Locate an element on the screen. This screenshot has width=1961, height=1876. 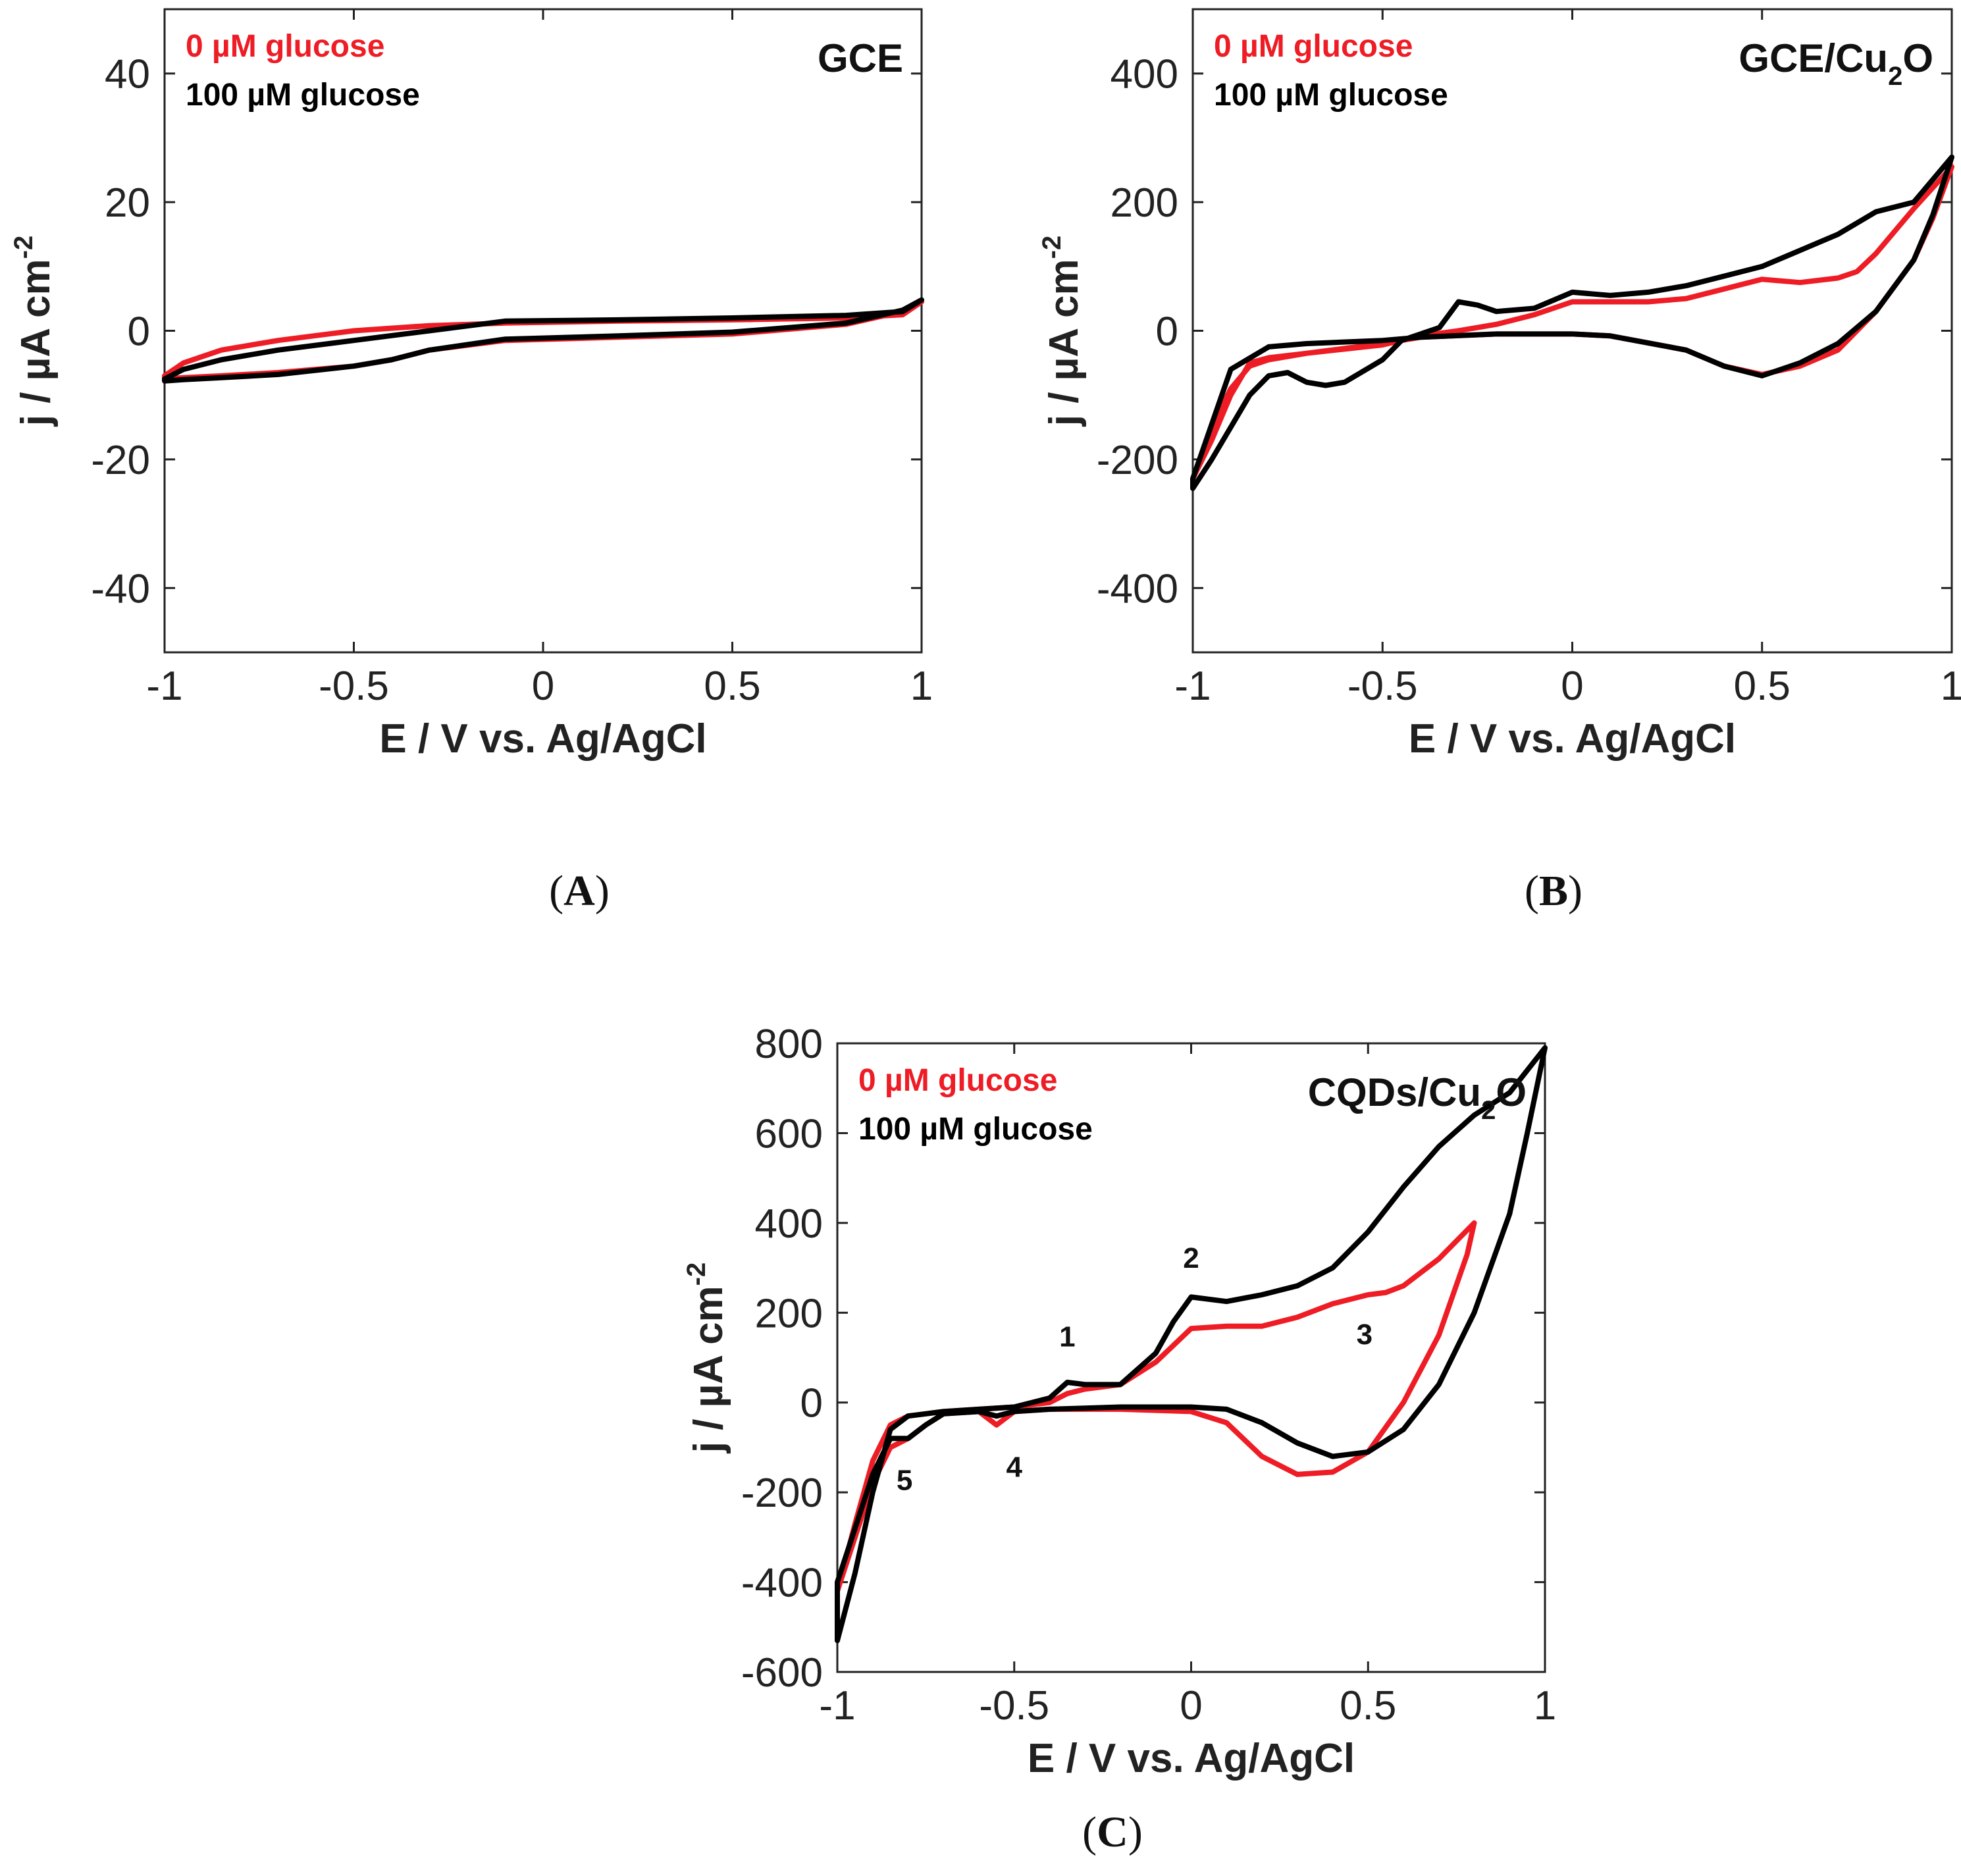
y-tick-label-b: 400 is located at coordinates (1144, 74).